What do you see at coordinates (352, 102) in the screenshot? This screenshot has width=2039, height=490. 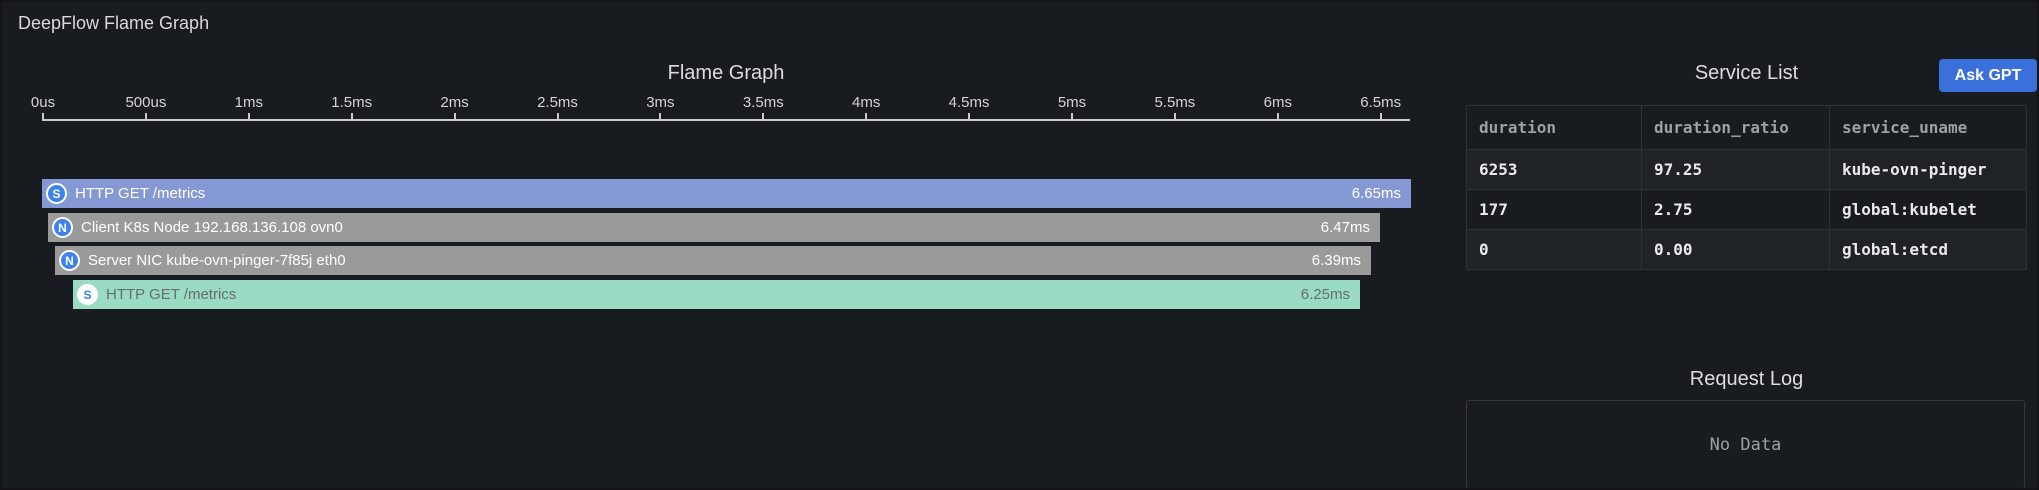 I see `axis-tick-label: 1.5ms` at bounding box center [352, 102].